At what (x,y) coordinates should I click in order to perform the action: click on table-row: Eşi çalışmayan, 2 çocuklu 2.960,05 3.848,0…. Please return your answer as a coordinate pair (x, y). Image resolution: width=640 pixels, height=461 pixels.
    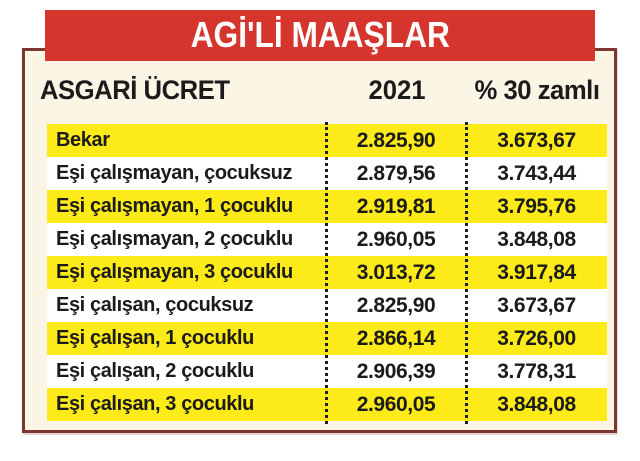
    Looking at the image, I should click on (327, 239).